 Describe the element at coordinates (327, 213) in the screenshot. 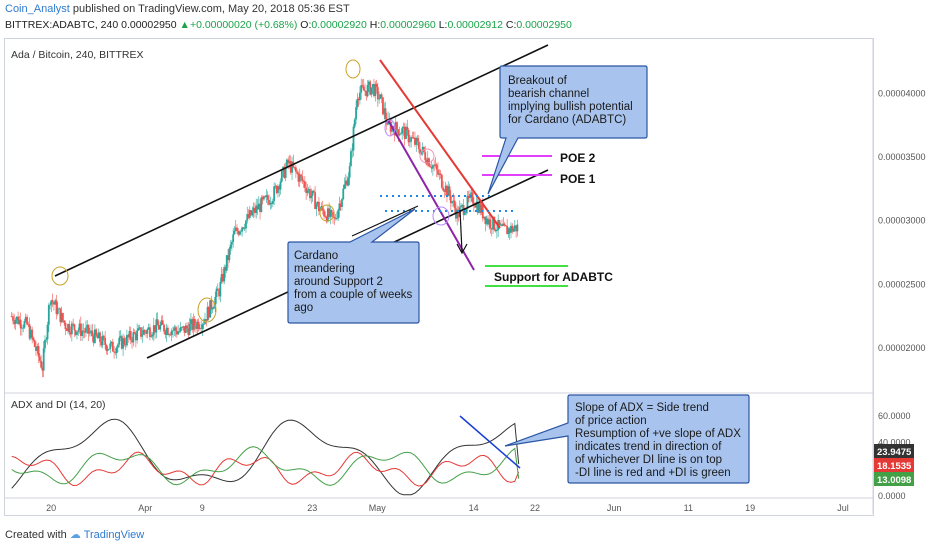

I see `pivot-circle` at that location.